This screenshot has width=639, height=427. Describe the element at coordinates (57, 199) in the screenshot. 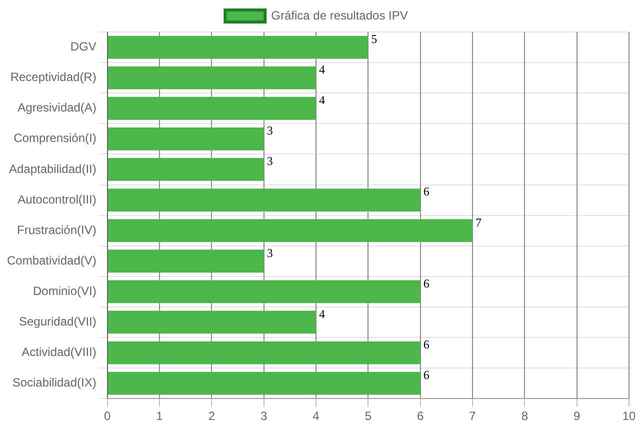

I see `y-tick-label: Autocontrol(III)` at that location.